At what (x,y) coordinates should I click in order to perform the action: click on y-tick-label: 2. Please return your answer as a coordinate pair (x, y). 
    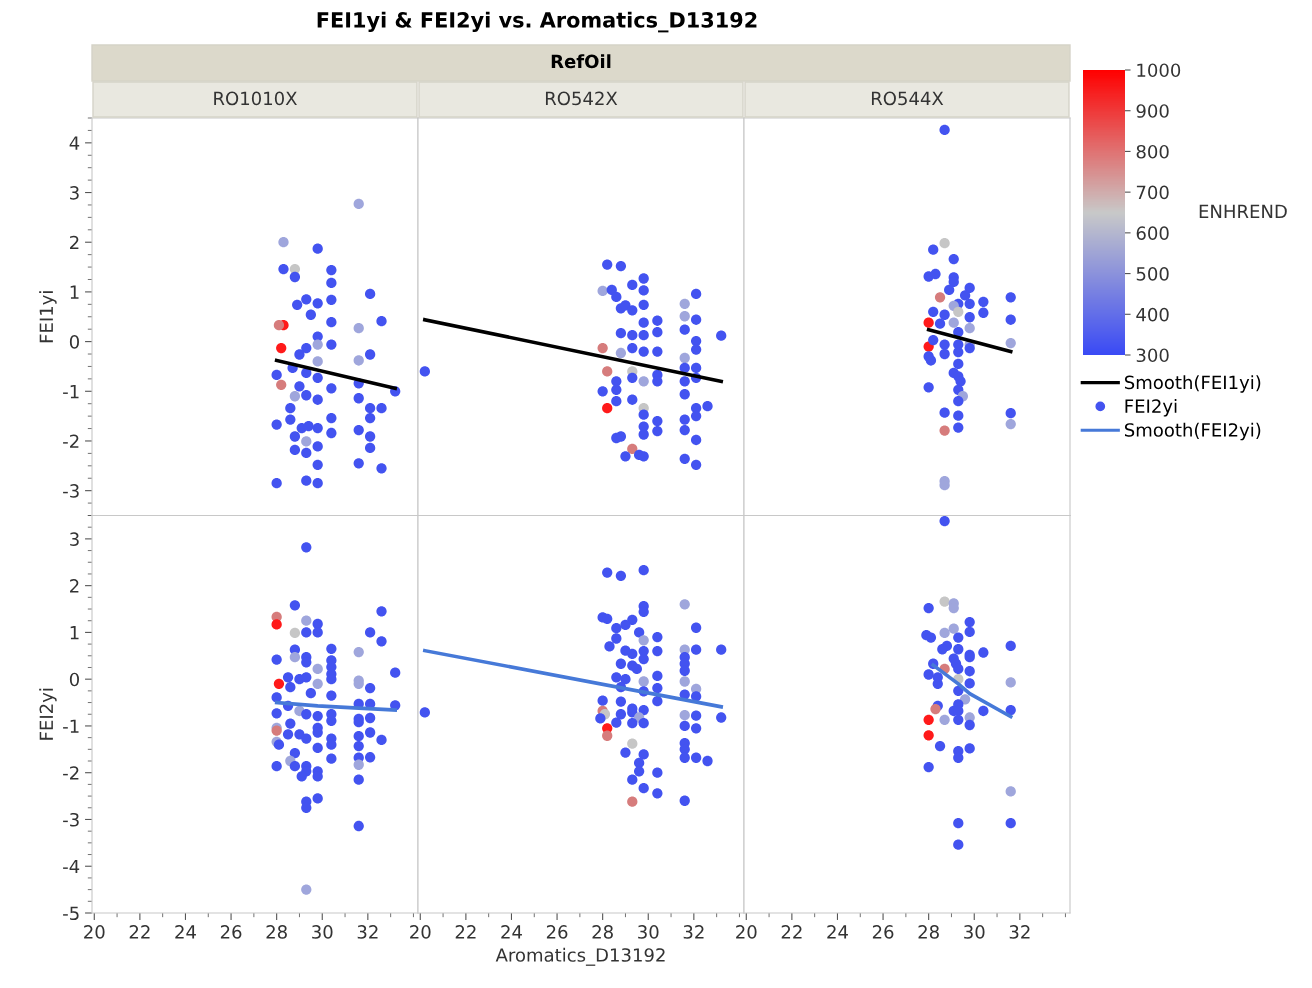
    Looking at the image, I should click on (74, 586).